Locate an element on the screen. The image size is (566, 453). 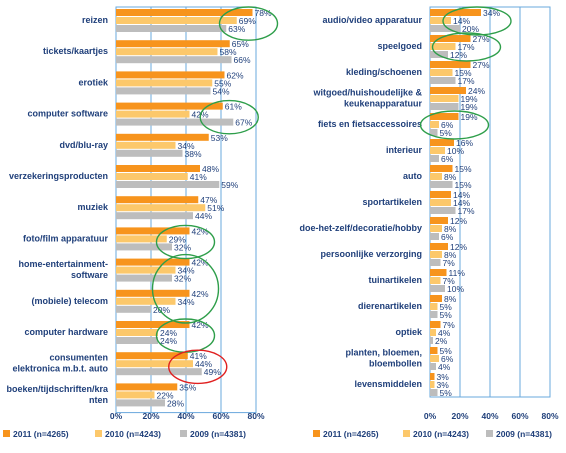
legend-label: 2010 (n=4243) is located at coordinates (133, 434).